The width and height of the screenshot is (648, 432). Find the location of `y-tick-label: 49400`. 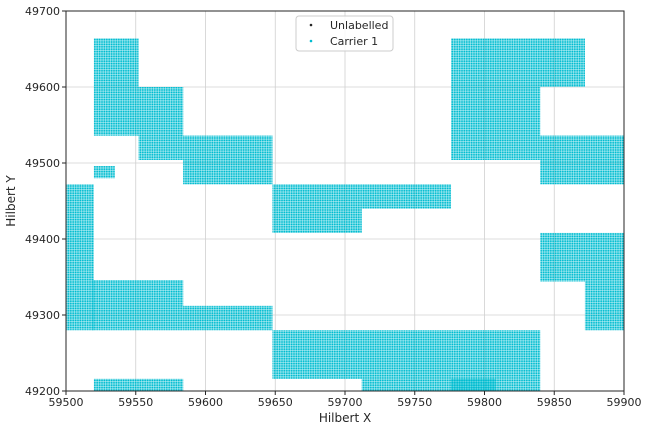

y-tick-label: 49400 is located at coordinates (42, 239).